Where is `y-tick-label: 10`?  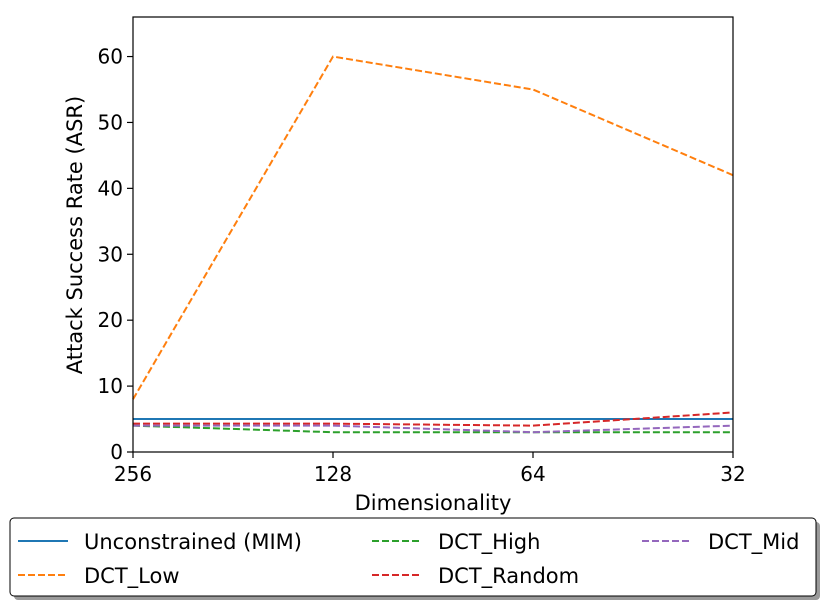
y-tick-label: 10 is located at coordinates (110, 386).